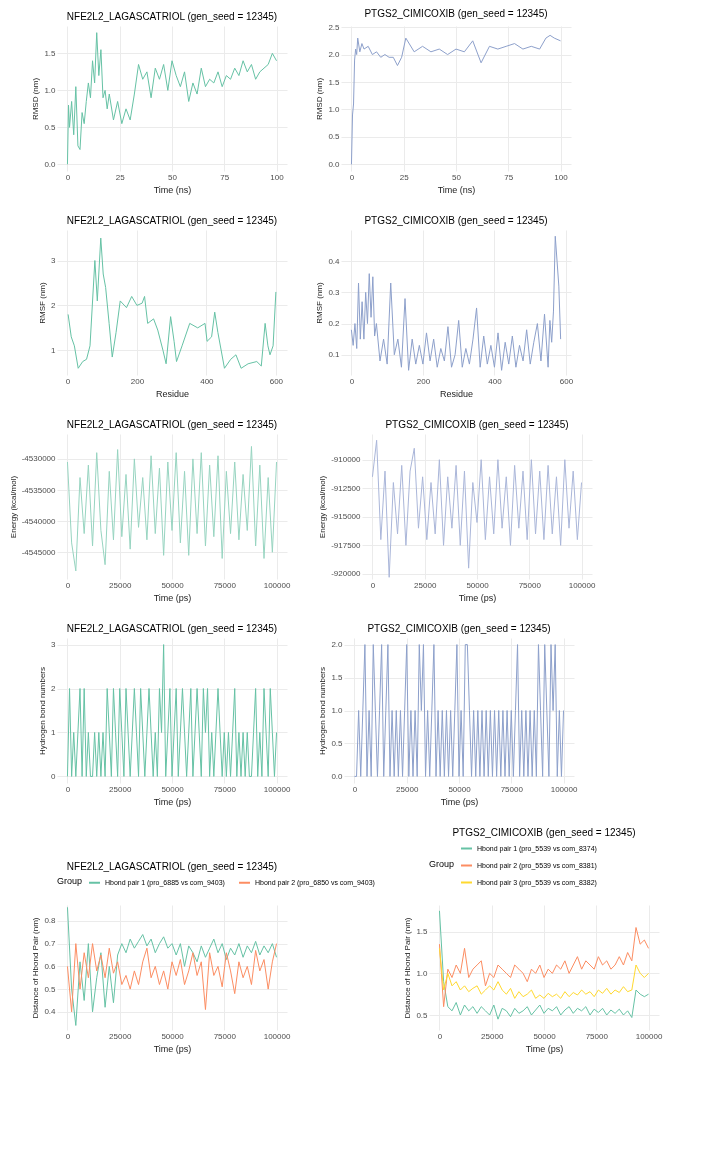 The width and height of the screenshot is (707, 1151). I want to click on x-axis-title: Time (ns), so click(456, 189).